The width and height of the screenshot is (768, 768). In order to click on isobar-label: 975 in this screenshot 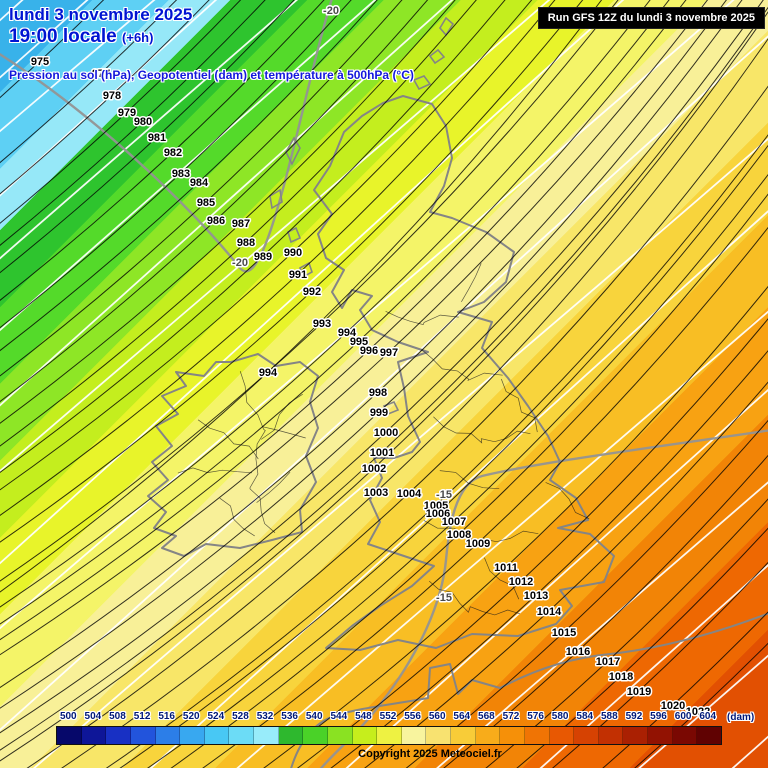, I will do `click(40, 62)`.